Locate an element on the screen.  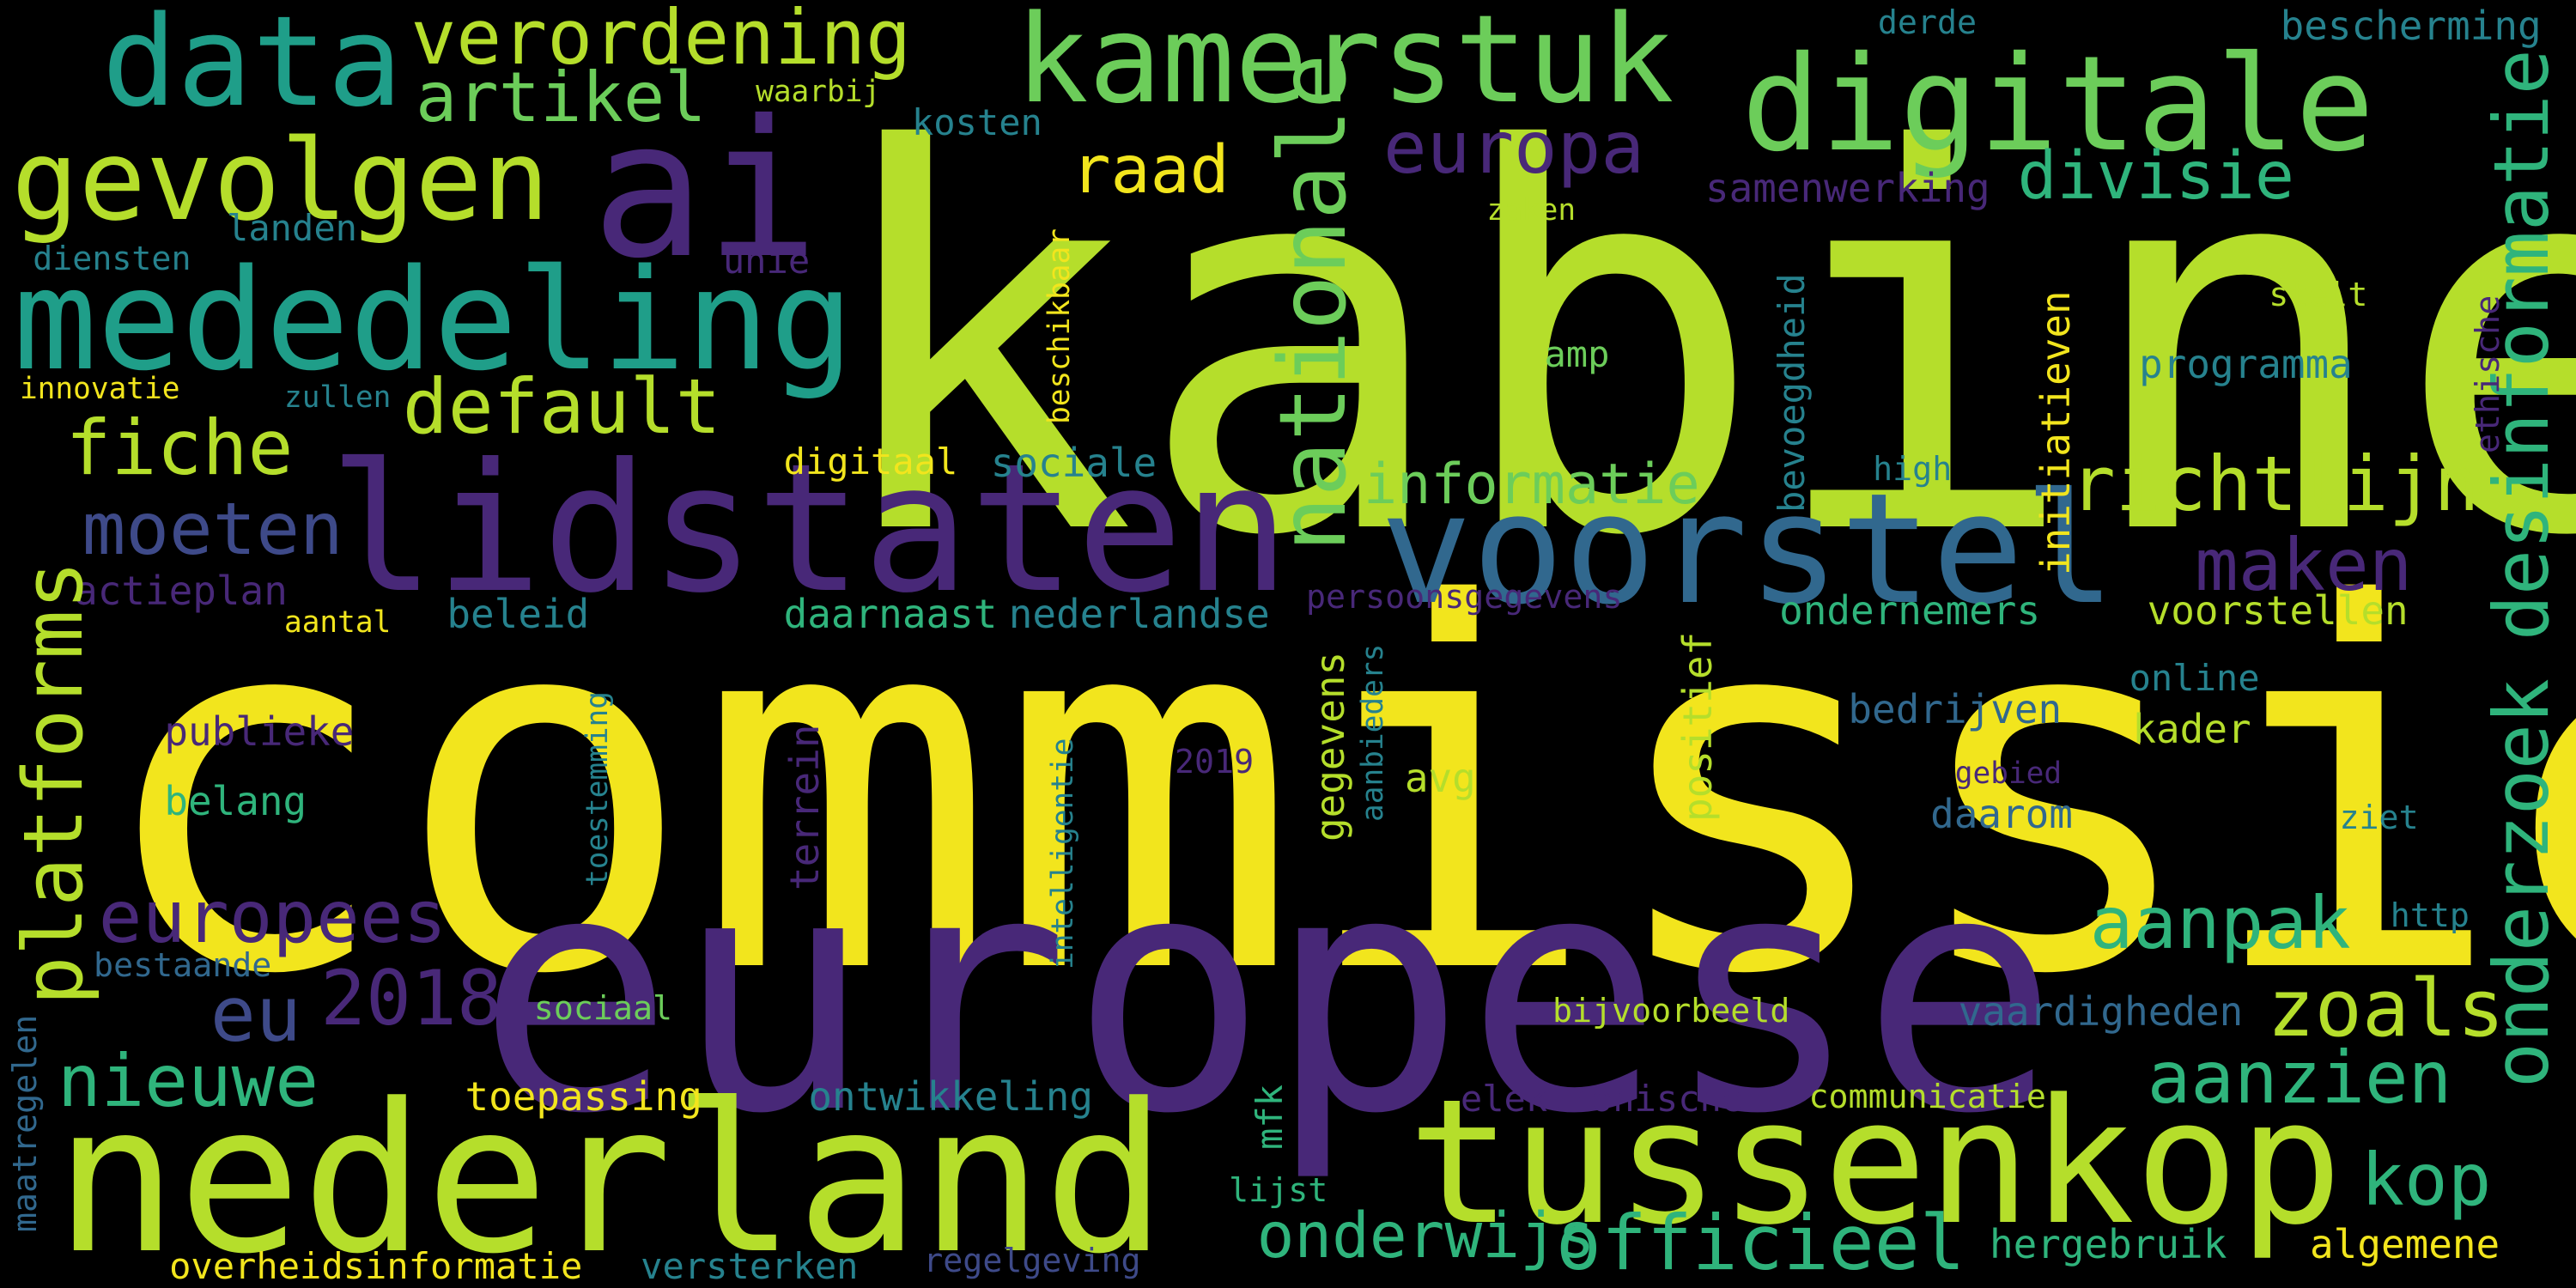
word-voorstel: voorstel is located at coordinates (1748, 550).